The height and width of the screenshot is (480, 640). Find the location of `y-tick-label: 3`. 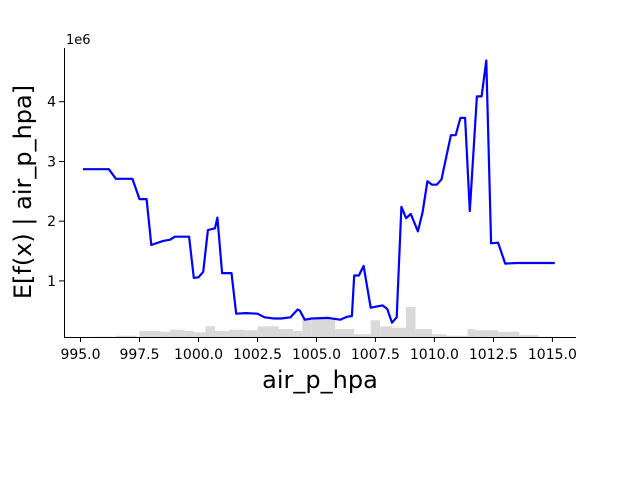

y-tick-label: 3 is located at coordinates (51, 163).